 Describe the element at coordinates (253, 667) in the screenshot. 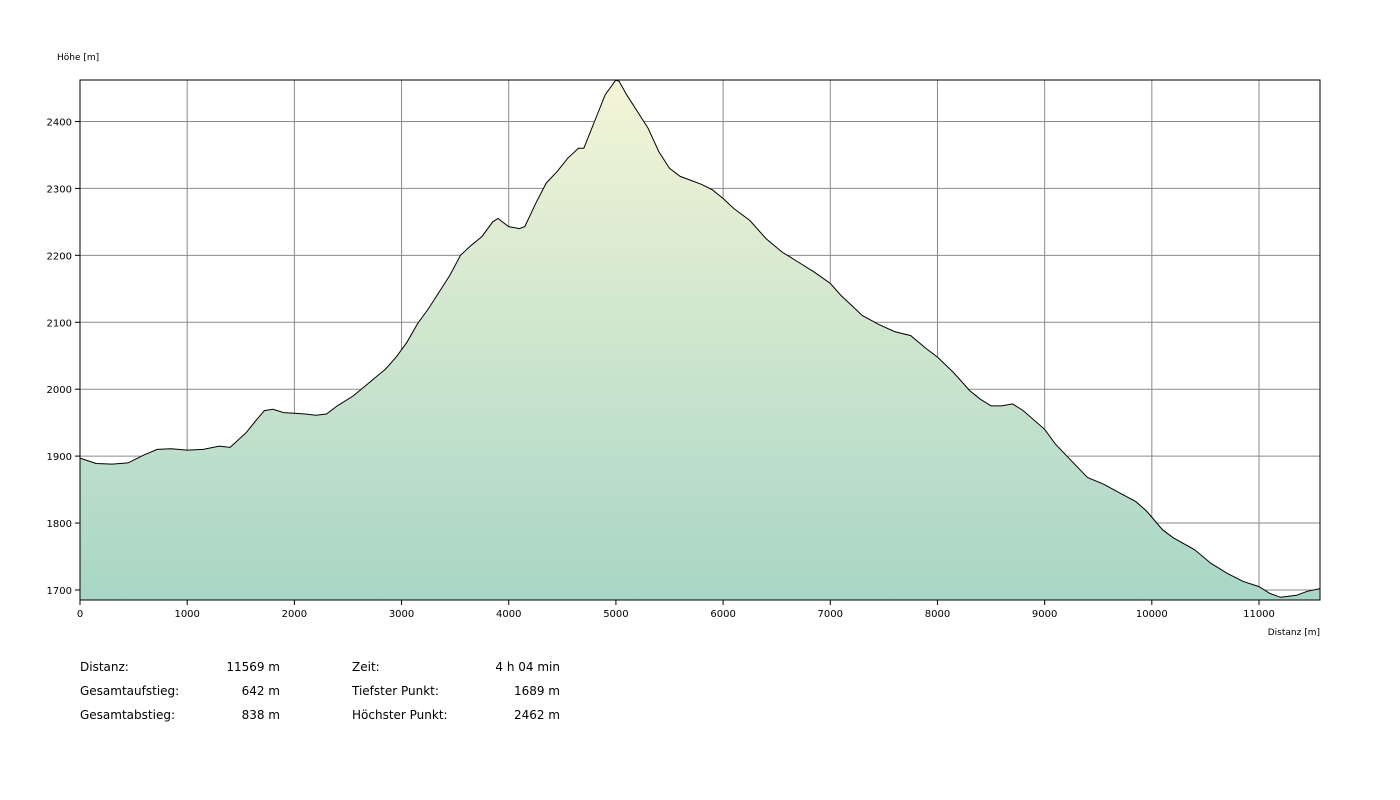

I see `stat-value: 11569 m` at that location.